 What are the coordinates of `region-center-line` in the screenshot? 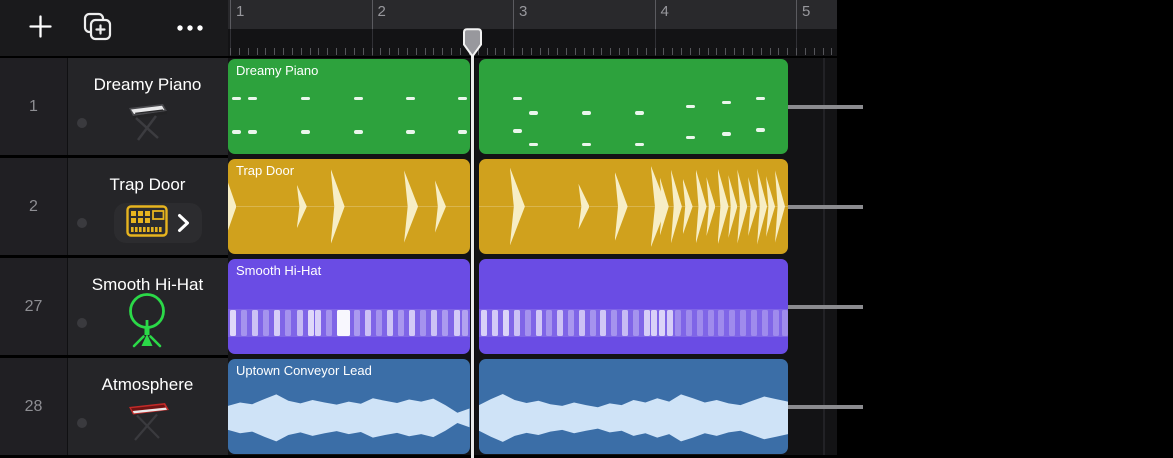 It's located at (633, 206).